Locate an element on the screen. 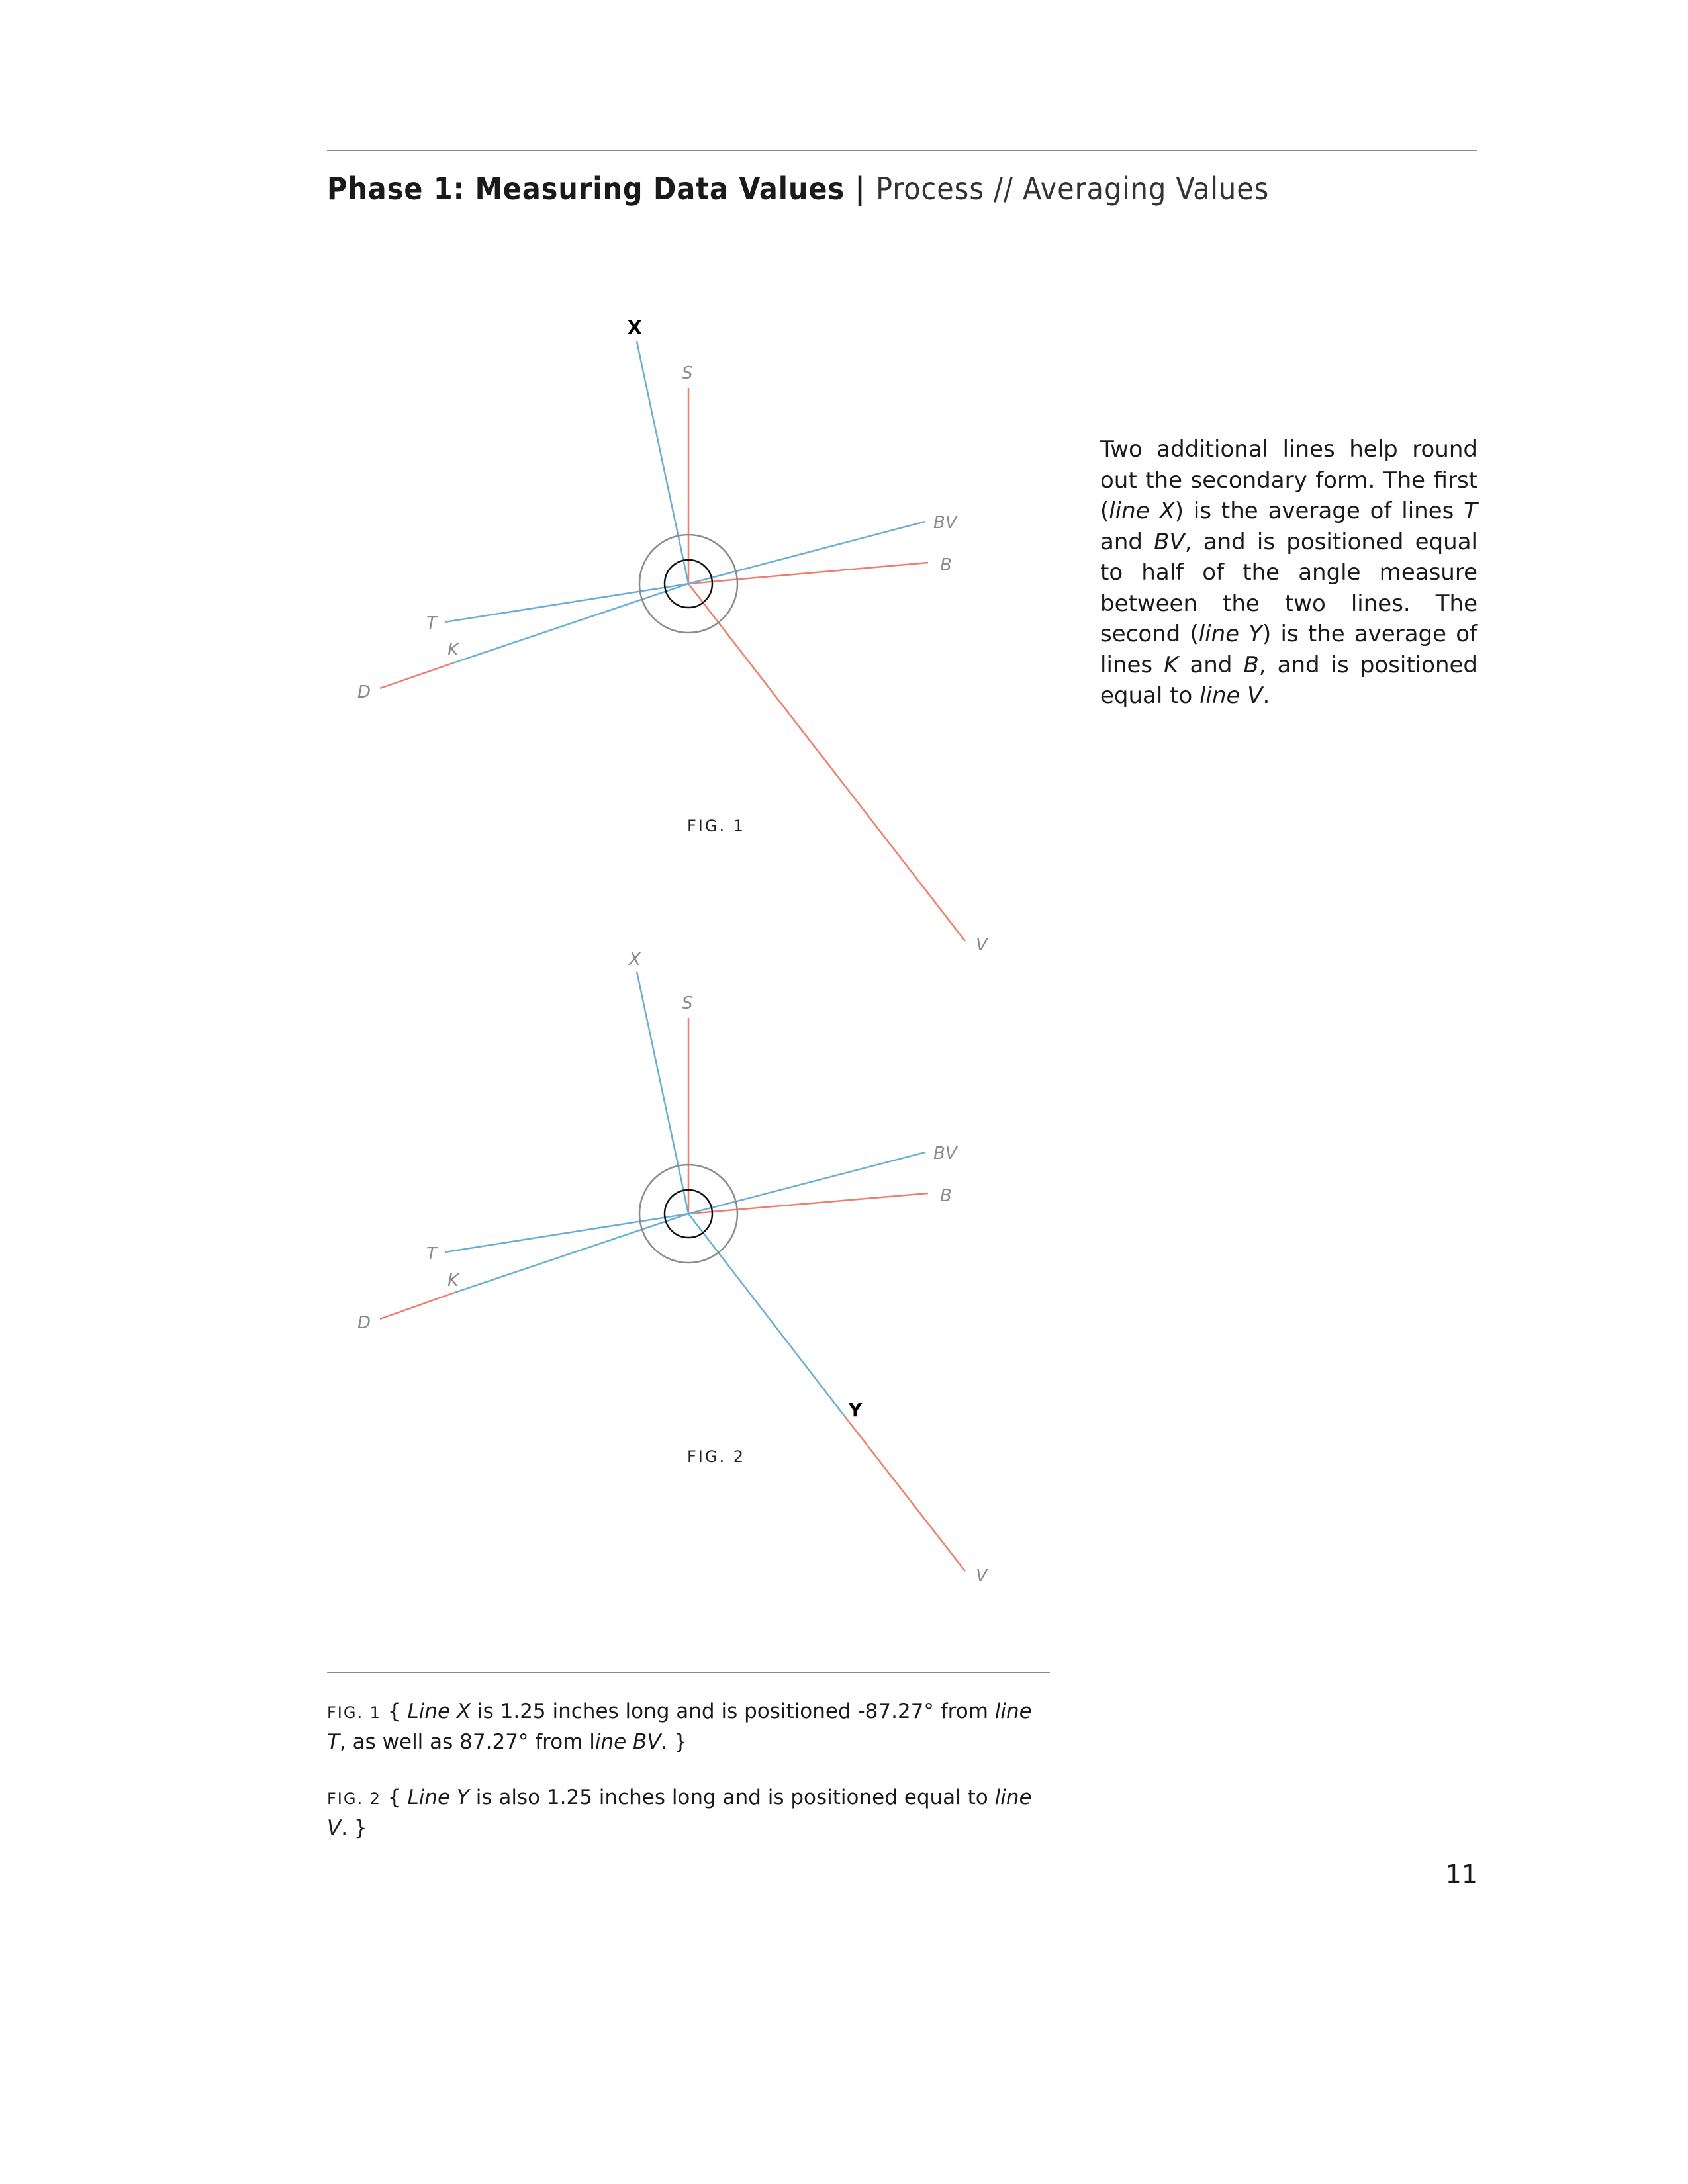 Image resolution: width=1688 pixels, height=2184 pixels. body-text-emphasis: line Y is located at coordinates (1230, 634).